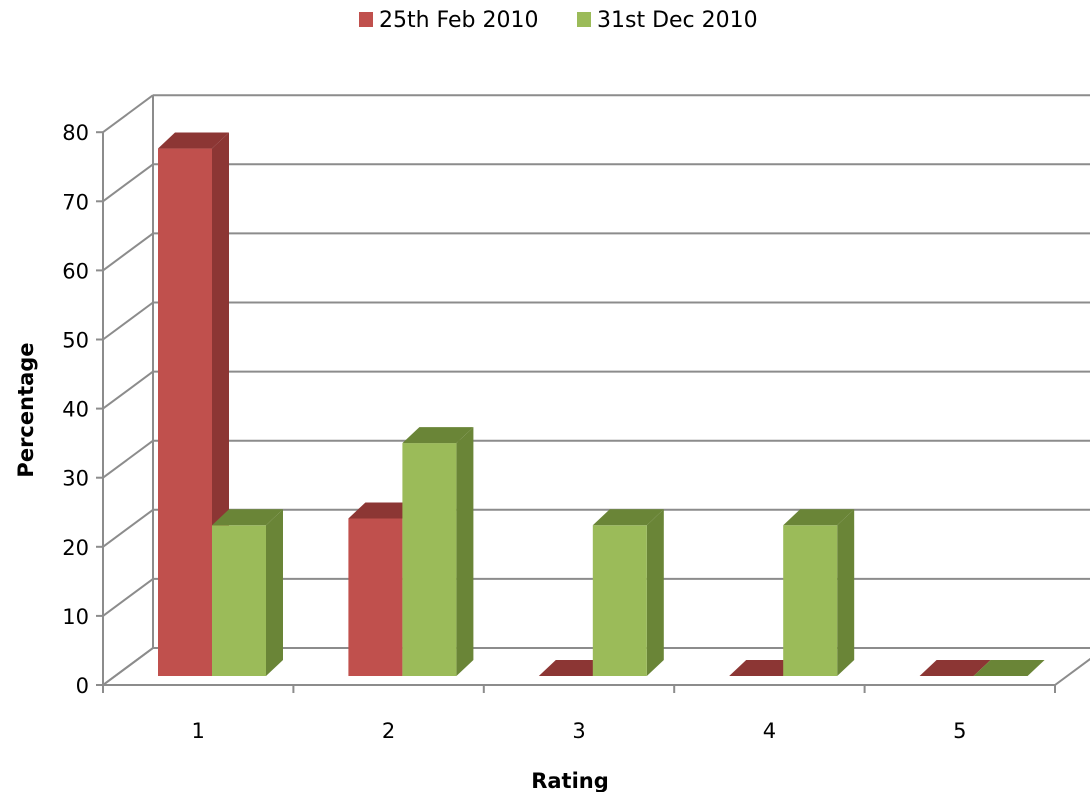 This screenshot has width=1090, height=792. What do you see at coordinates (570, 780) in the screenshot?
I see `x-axis-title: Rating` at bounding box center [570, 780].